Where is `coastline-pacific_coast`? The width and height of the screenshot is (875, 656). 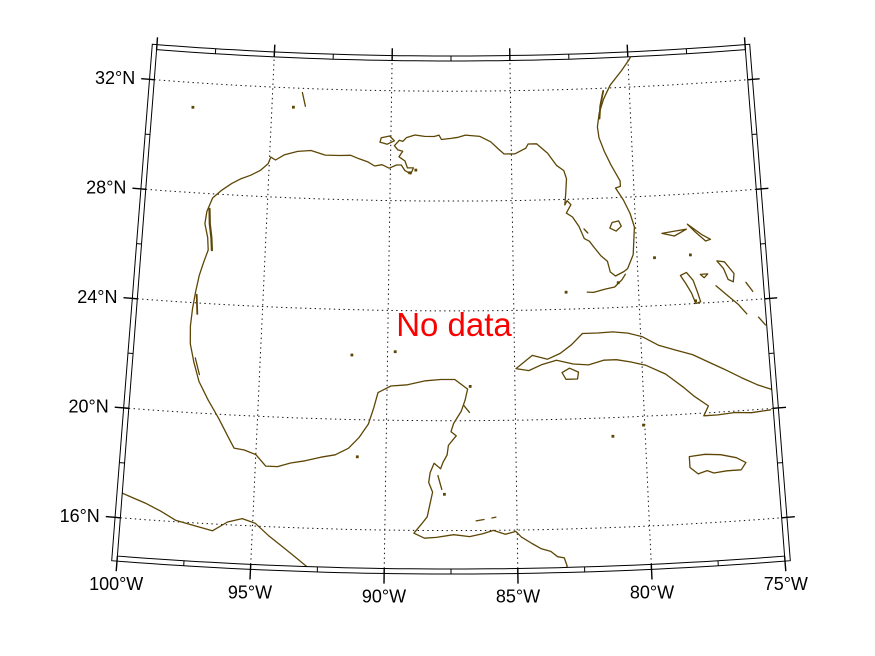
coastline-pacific_coast is located at coordinates (216, 529).